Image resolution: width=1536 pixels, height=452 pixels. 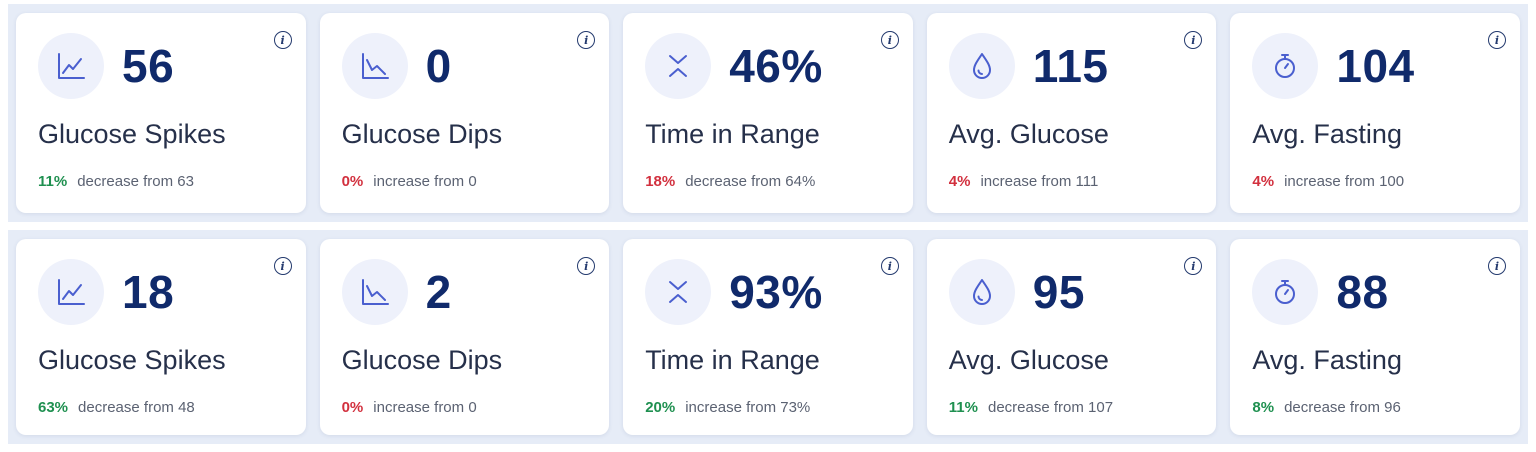 What do you see at coordinates (776, 292) in the screenshot?
I see `stat-value: 93%` at bounding box center [776, 292].